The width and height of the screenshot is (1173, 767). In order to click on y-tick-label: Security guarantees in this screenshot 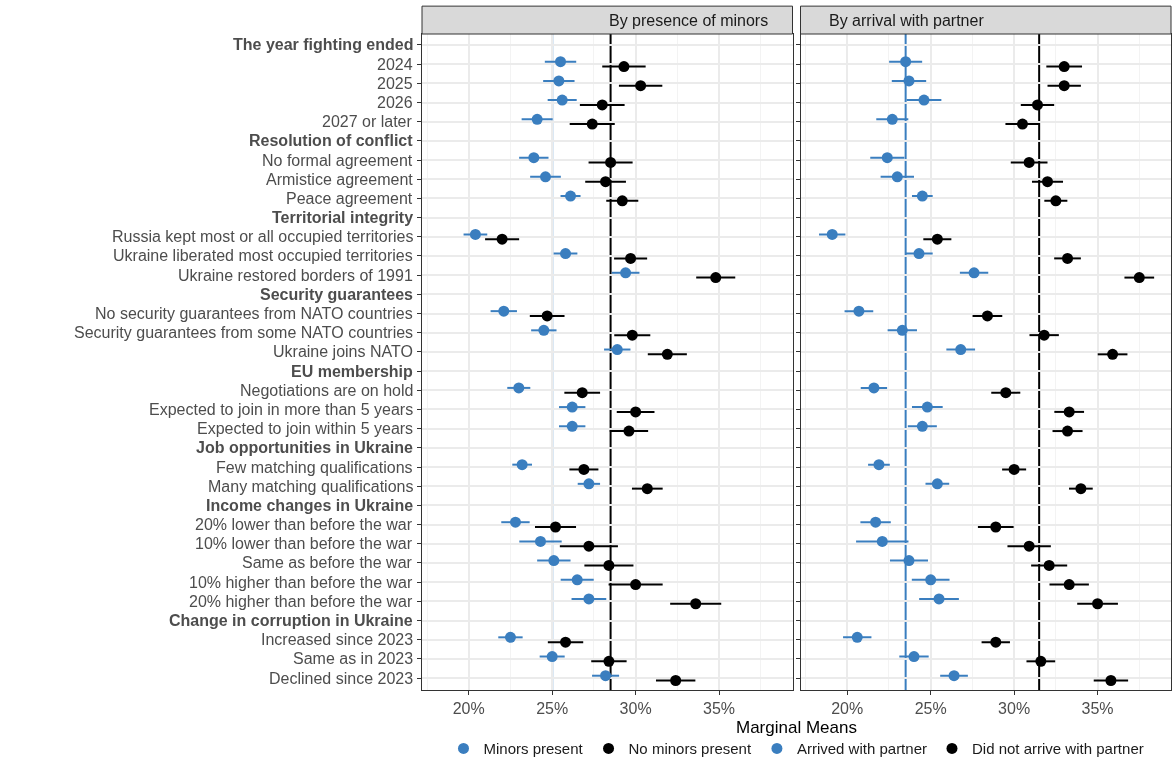, I will do `click(337, 294)`.